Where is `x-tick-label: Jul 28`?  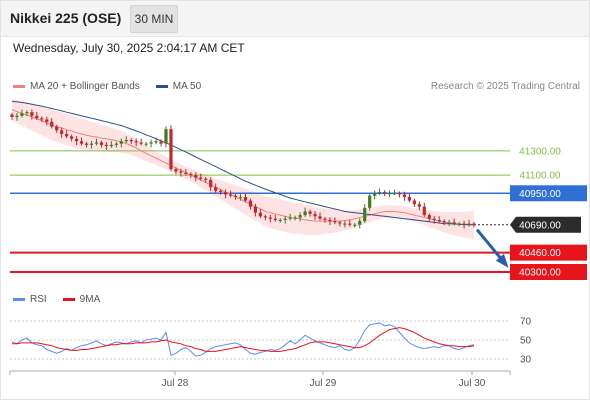 x-tick-label: Jul 28 is located at coordinates (175, 383).